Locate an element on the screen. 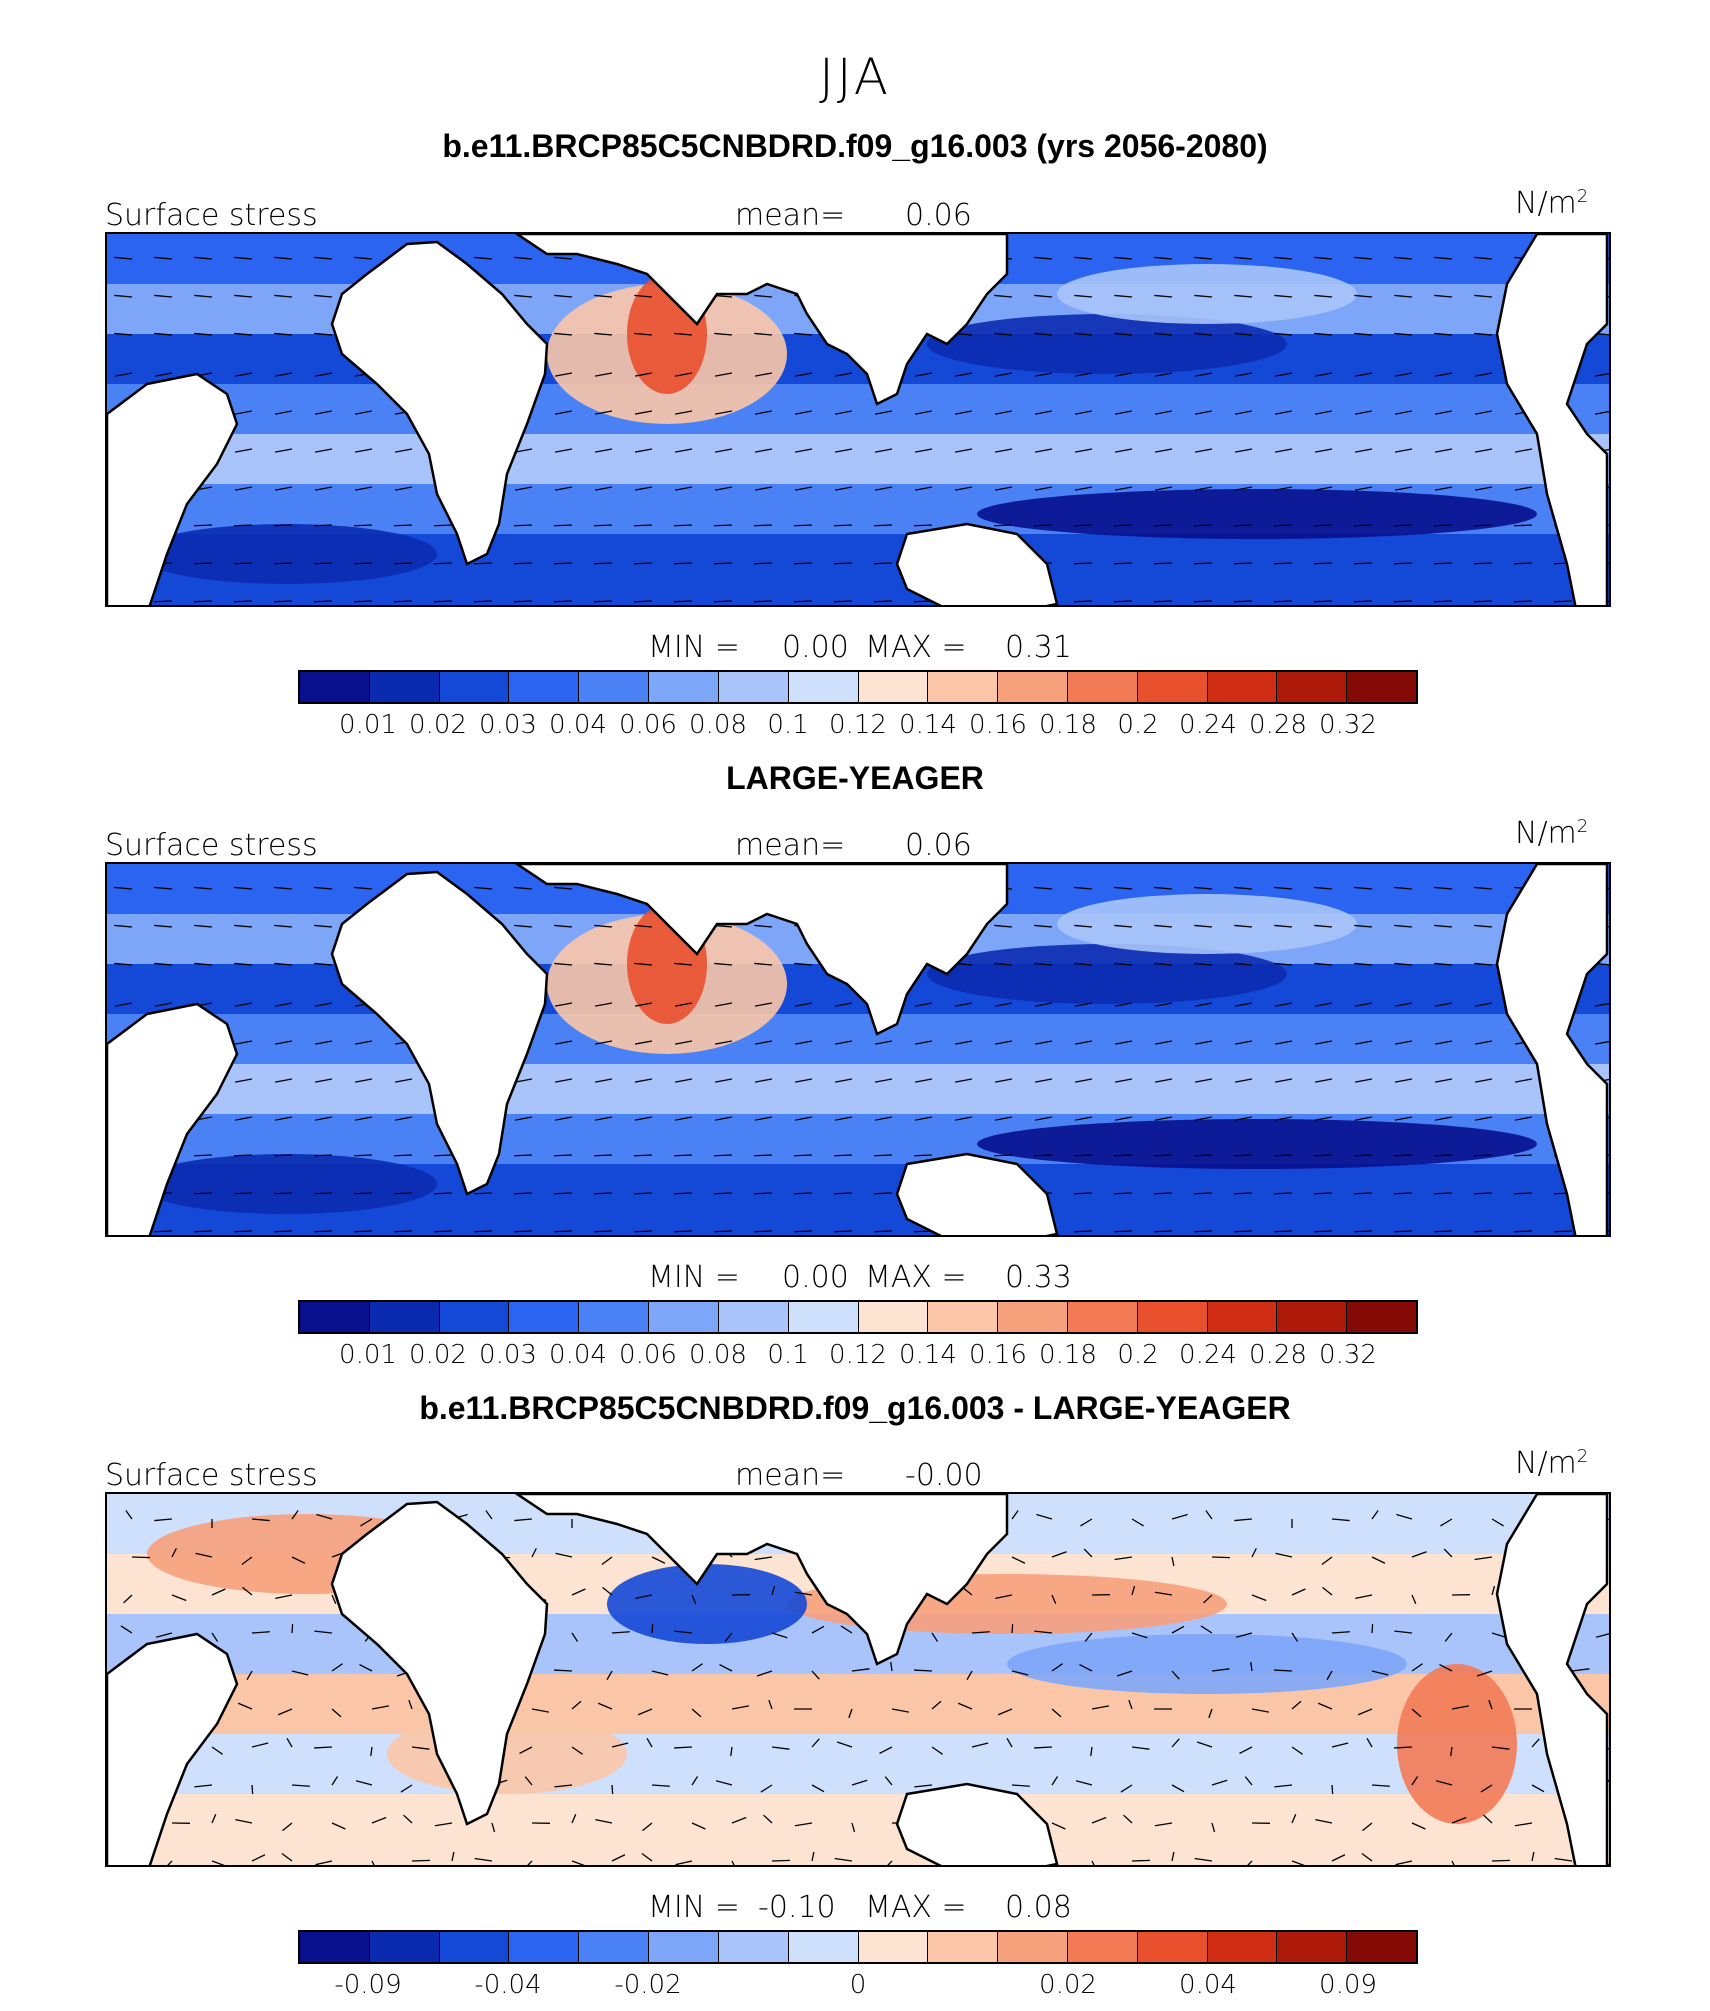 The image size is (1710, 2011). colorbar-tick-label: 0.1 is located at coordinates (788, 1355).